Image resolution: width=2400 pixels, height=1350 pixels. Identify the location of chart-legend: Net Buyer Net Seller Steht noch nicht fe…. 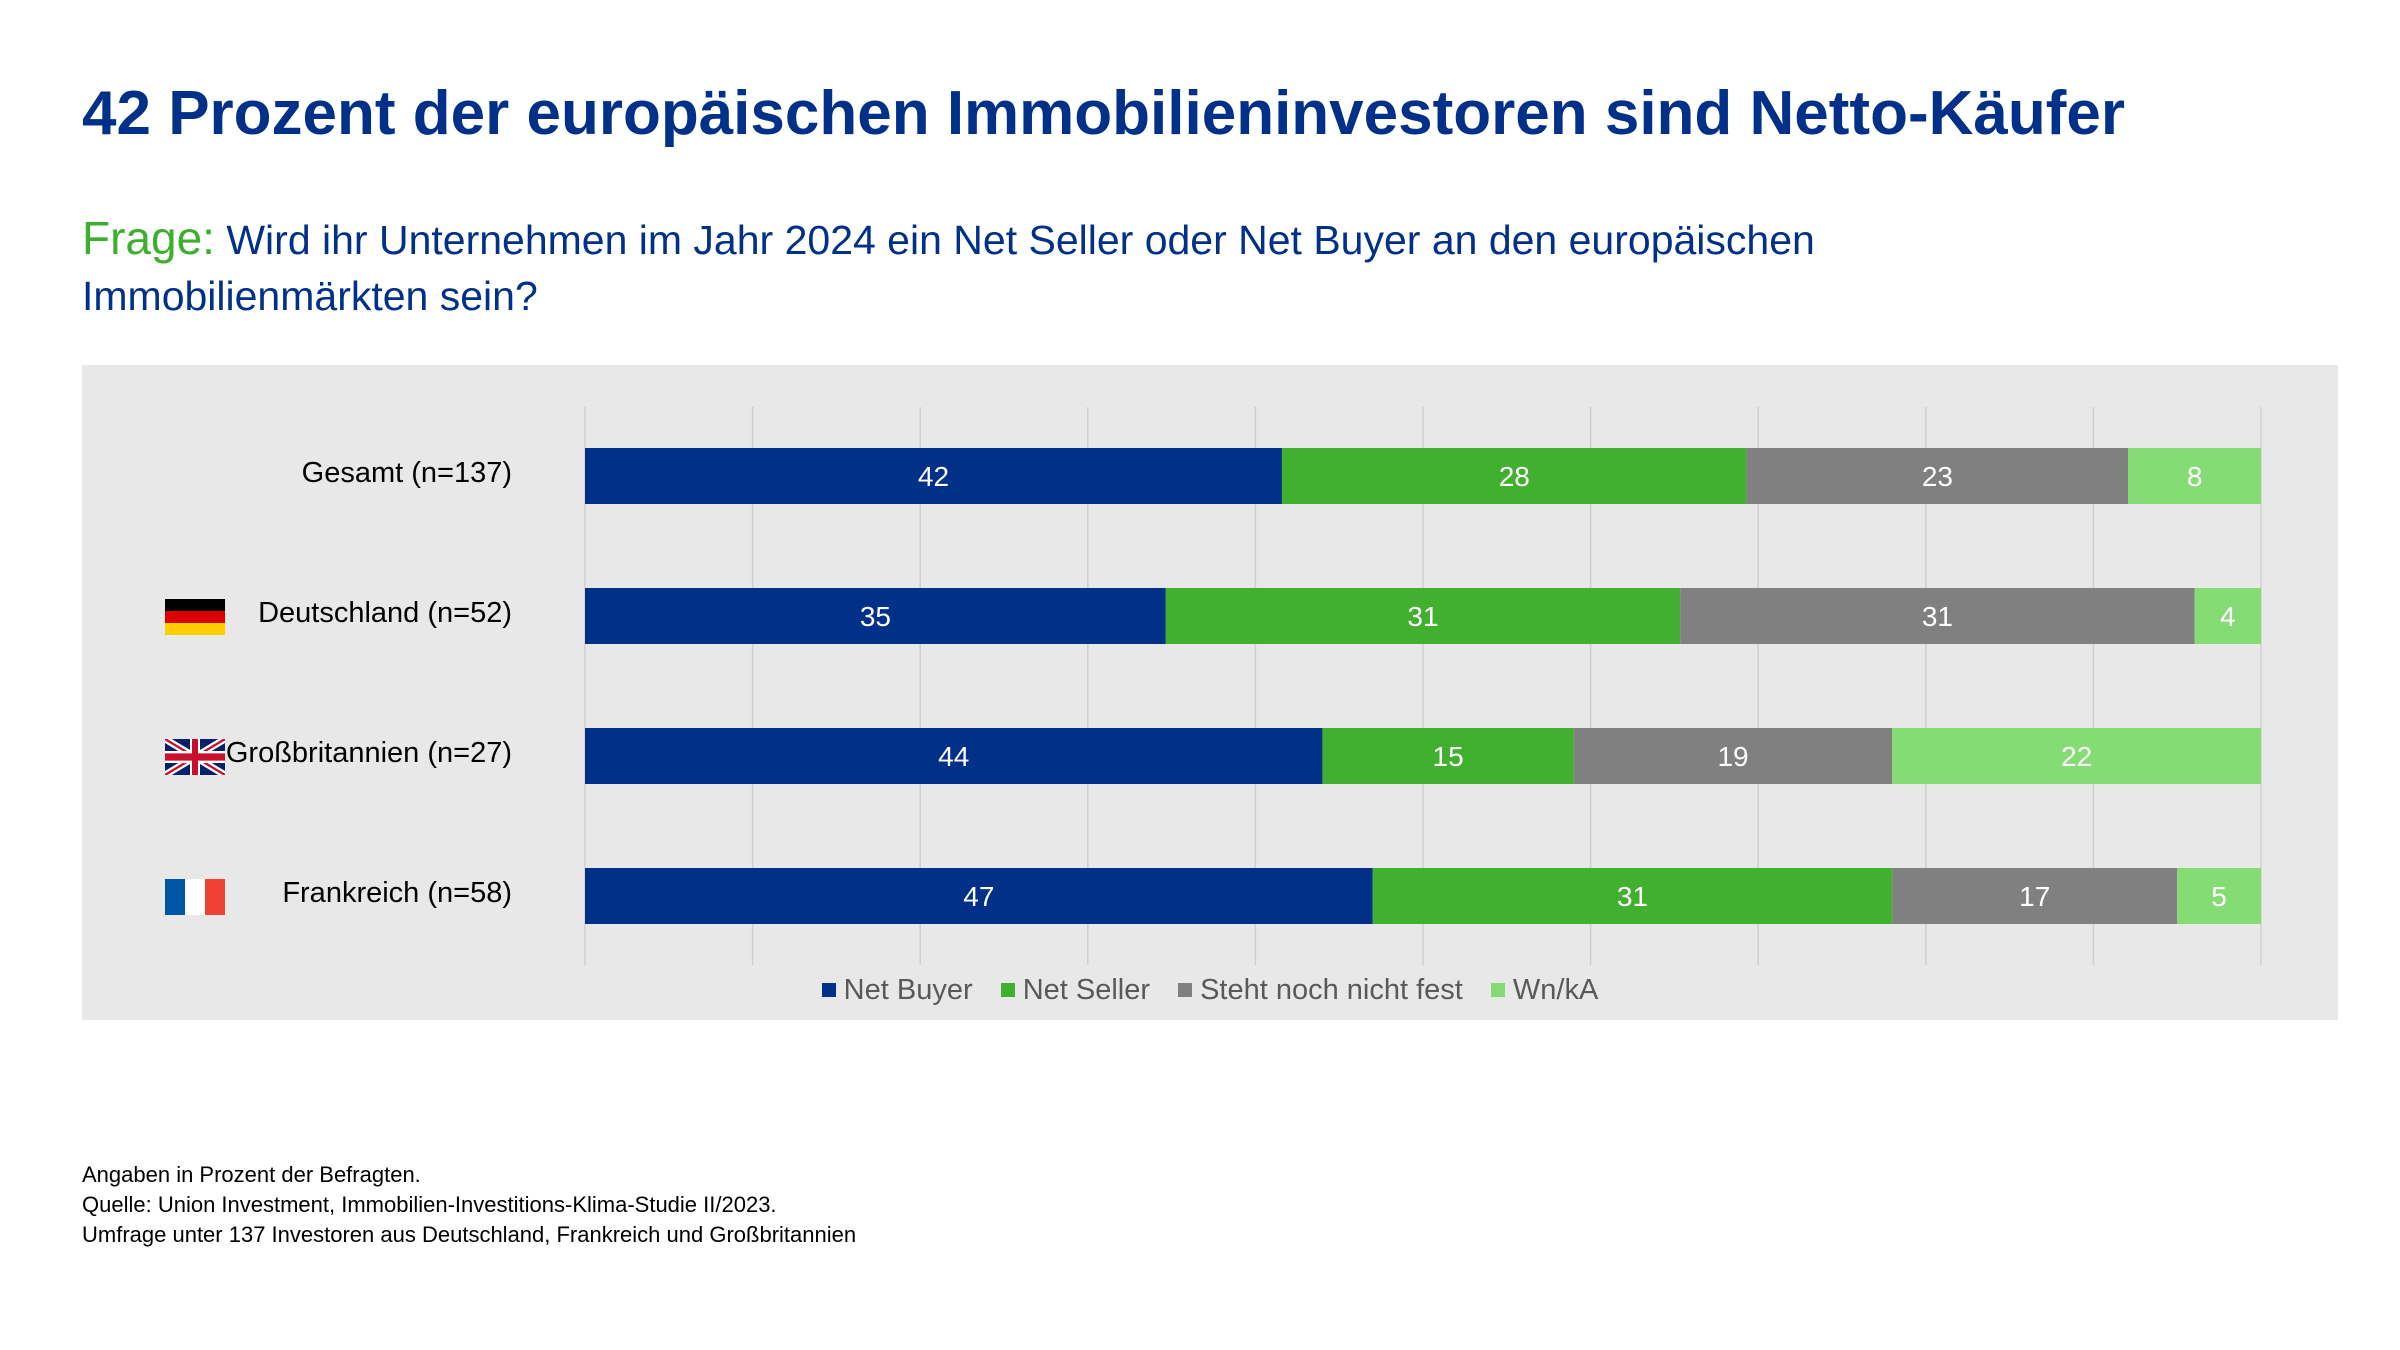
(1210, 990).